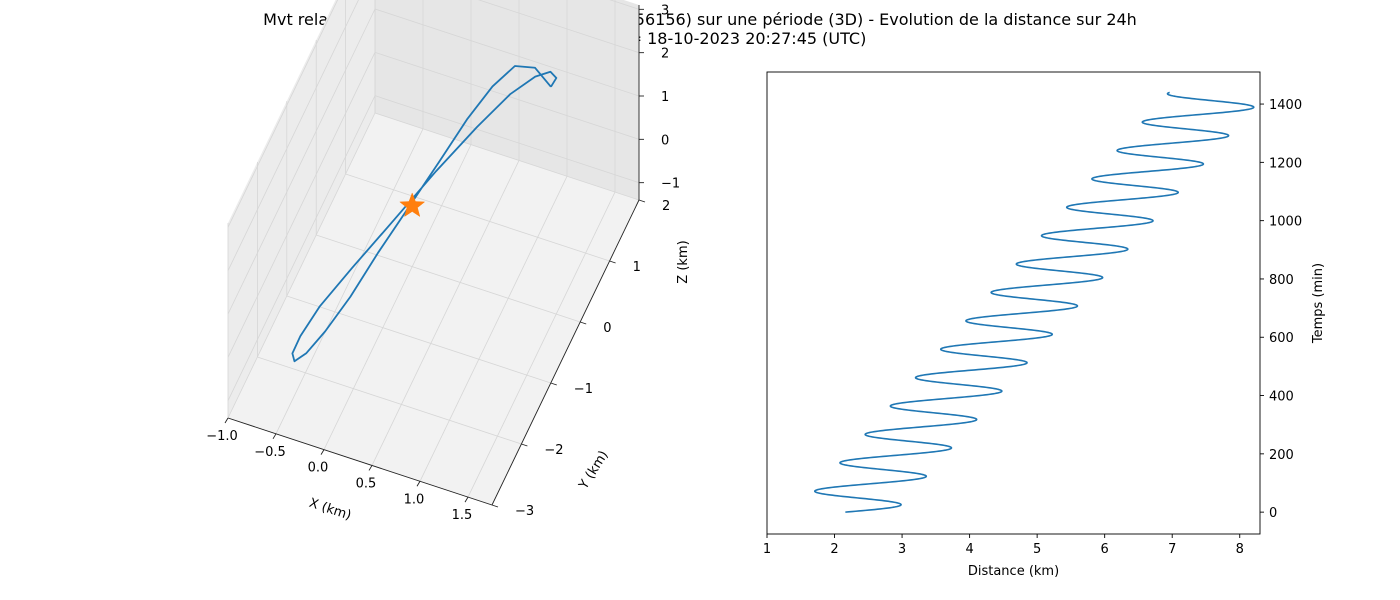  What do you see at coordinates (670, 184) in the screenshot?
I see `z-tick-label: −1` at bounding box center [670, 184].